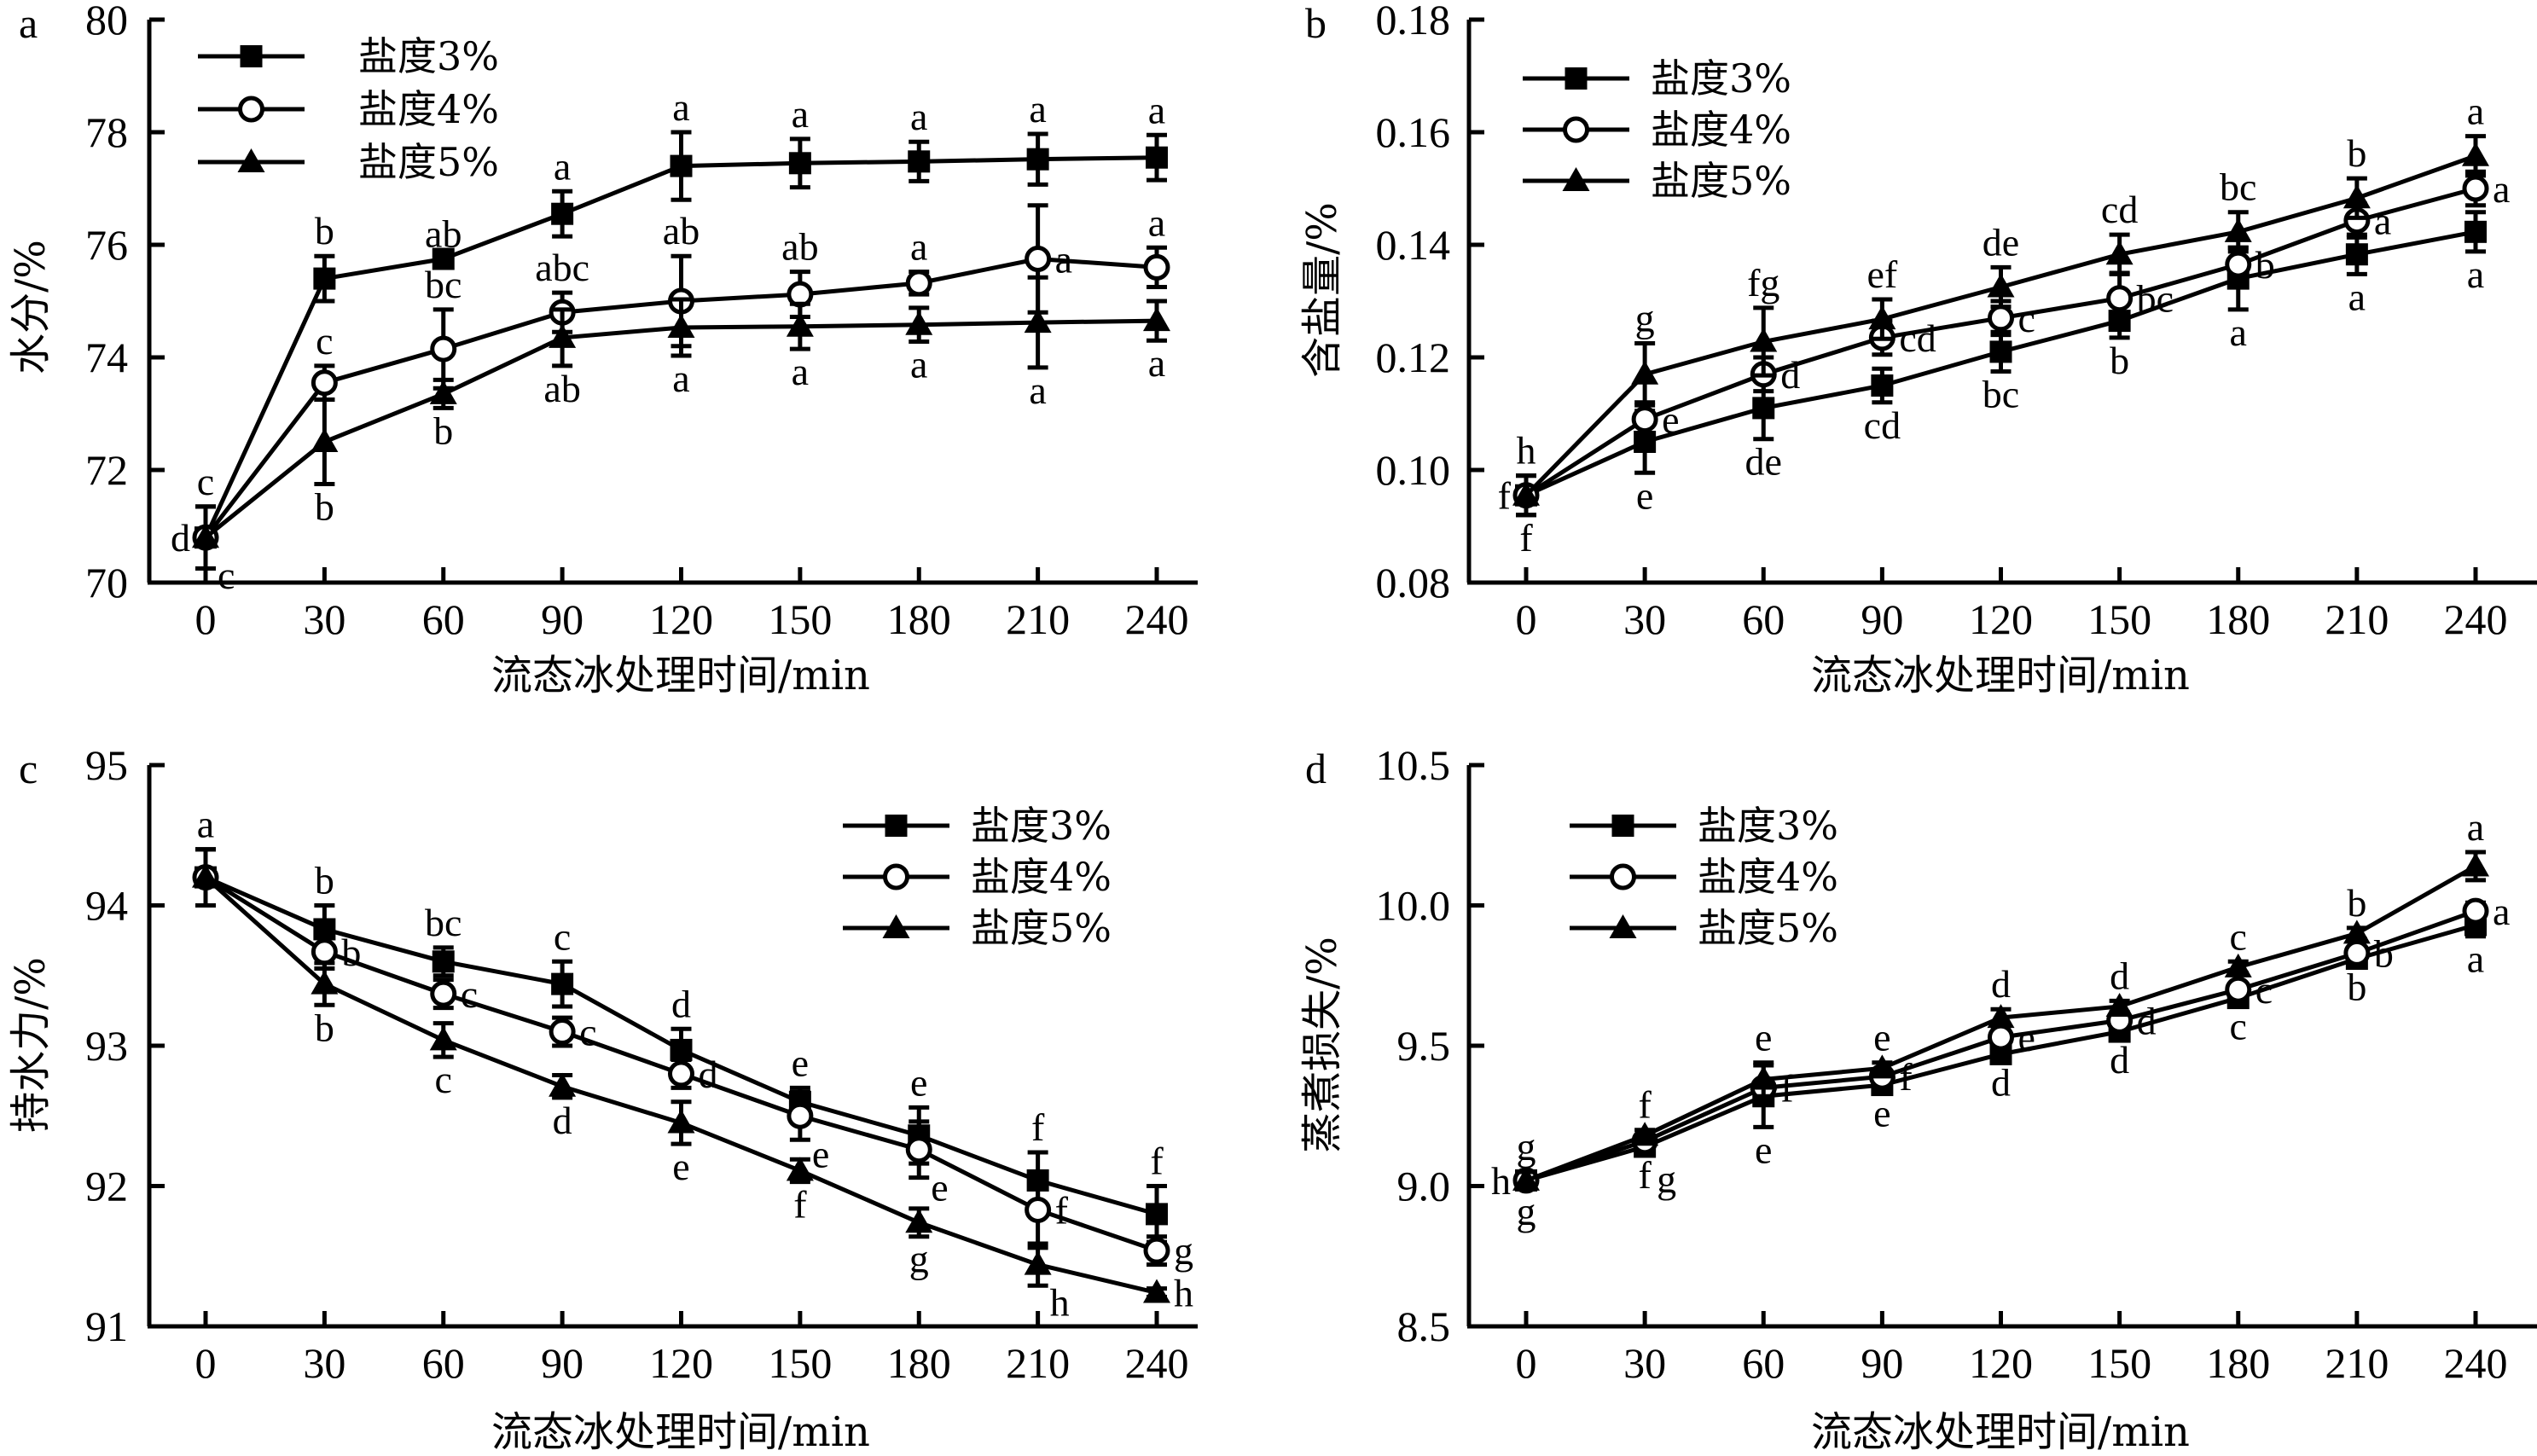  What do you see at coordinates (106, 132) in the screenshot?
I see `y-tick-label: 78` at bounding box center [106, 132].